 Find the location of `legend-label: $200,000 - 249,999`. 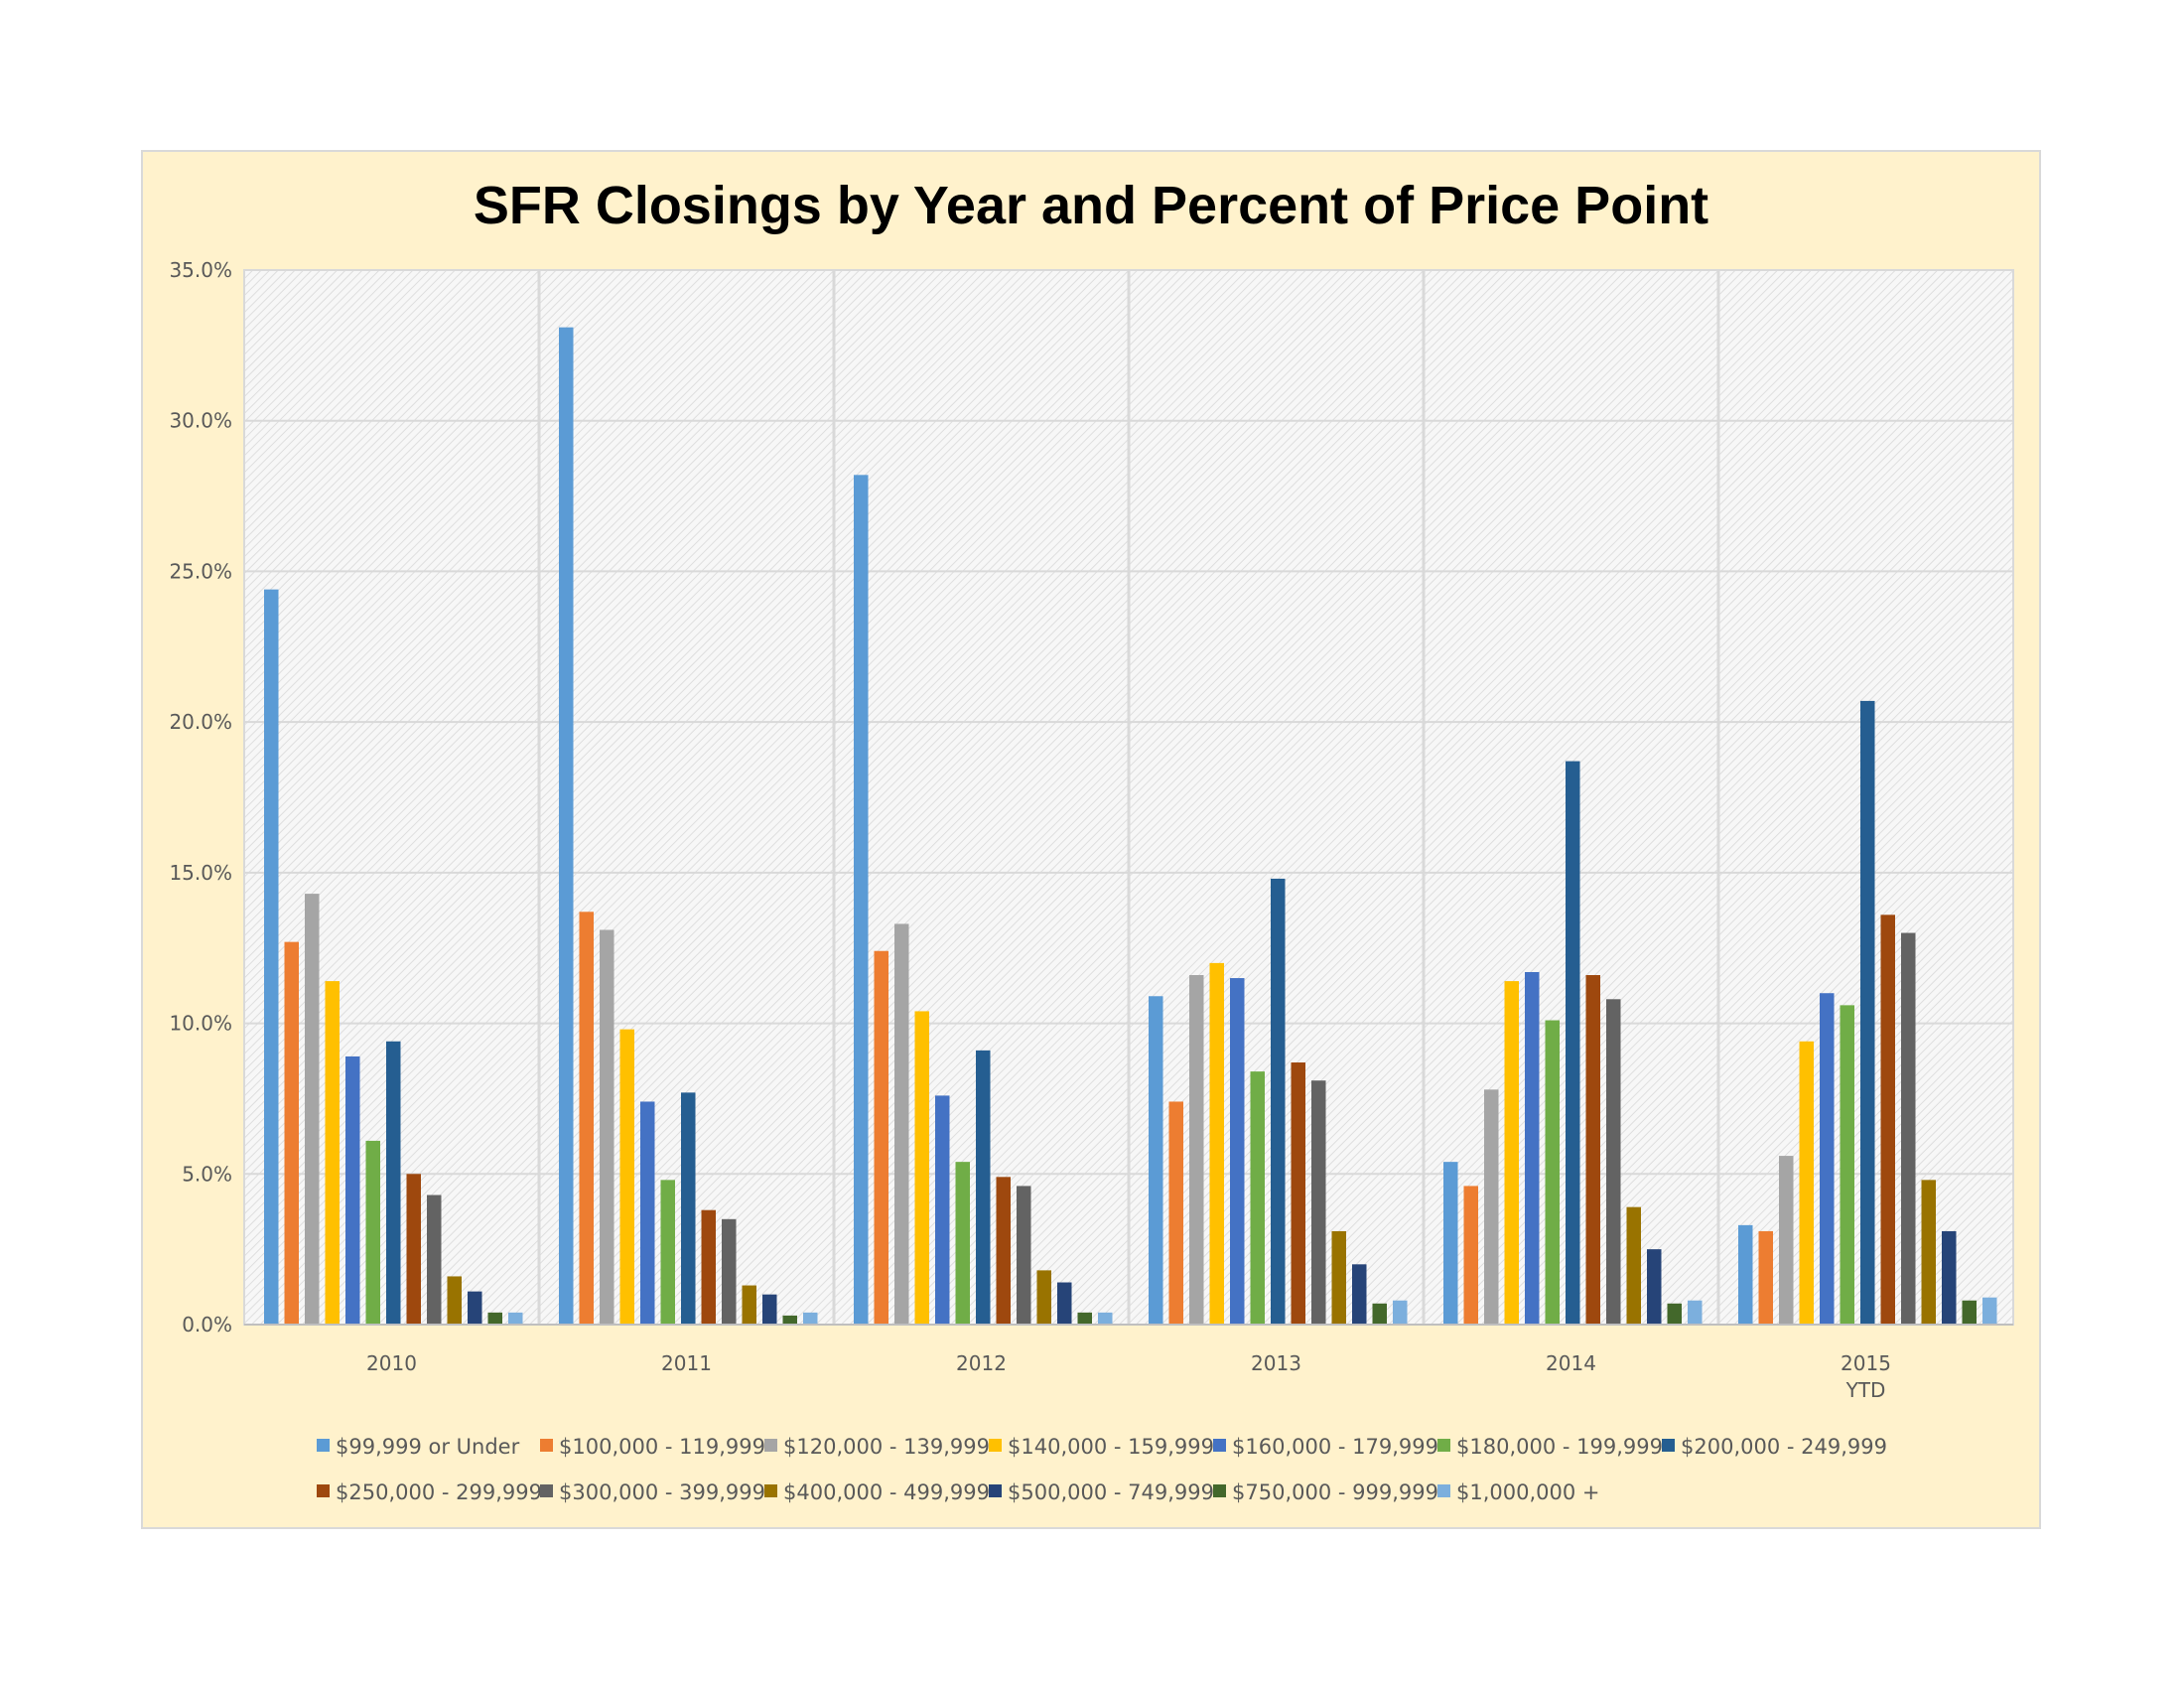

legend-label: $200,000 - 249,999 is located at coordinates (1784, 1447).